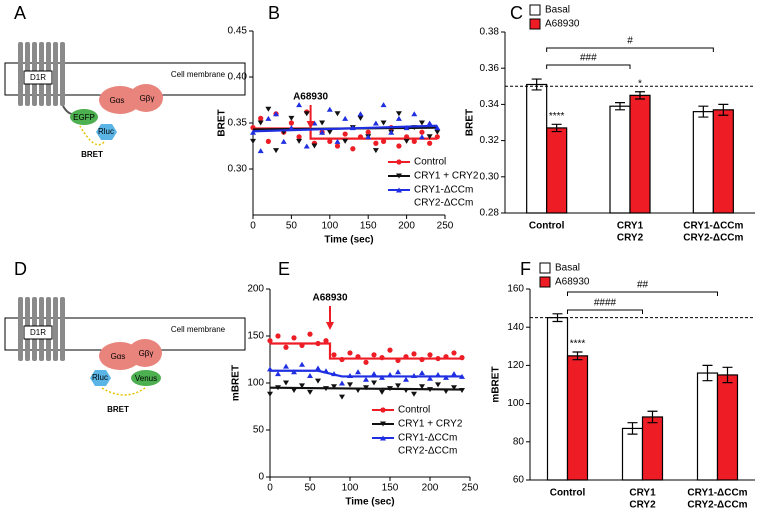 This screenshot has height=508, width=761. Describe the element at coordinates (259, 430) in the screenshot. I see `y-tick-label: 50` at that location.